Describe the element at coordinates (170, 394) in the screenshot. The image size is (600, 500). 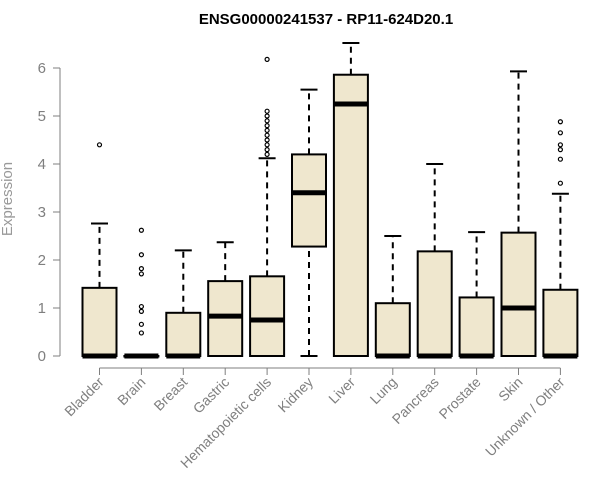
I see `x-tick-label: Breast` at that location.